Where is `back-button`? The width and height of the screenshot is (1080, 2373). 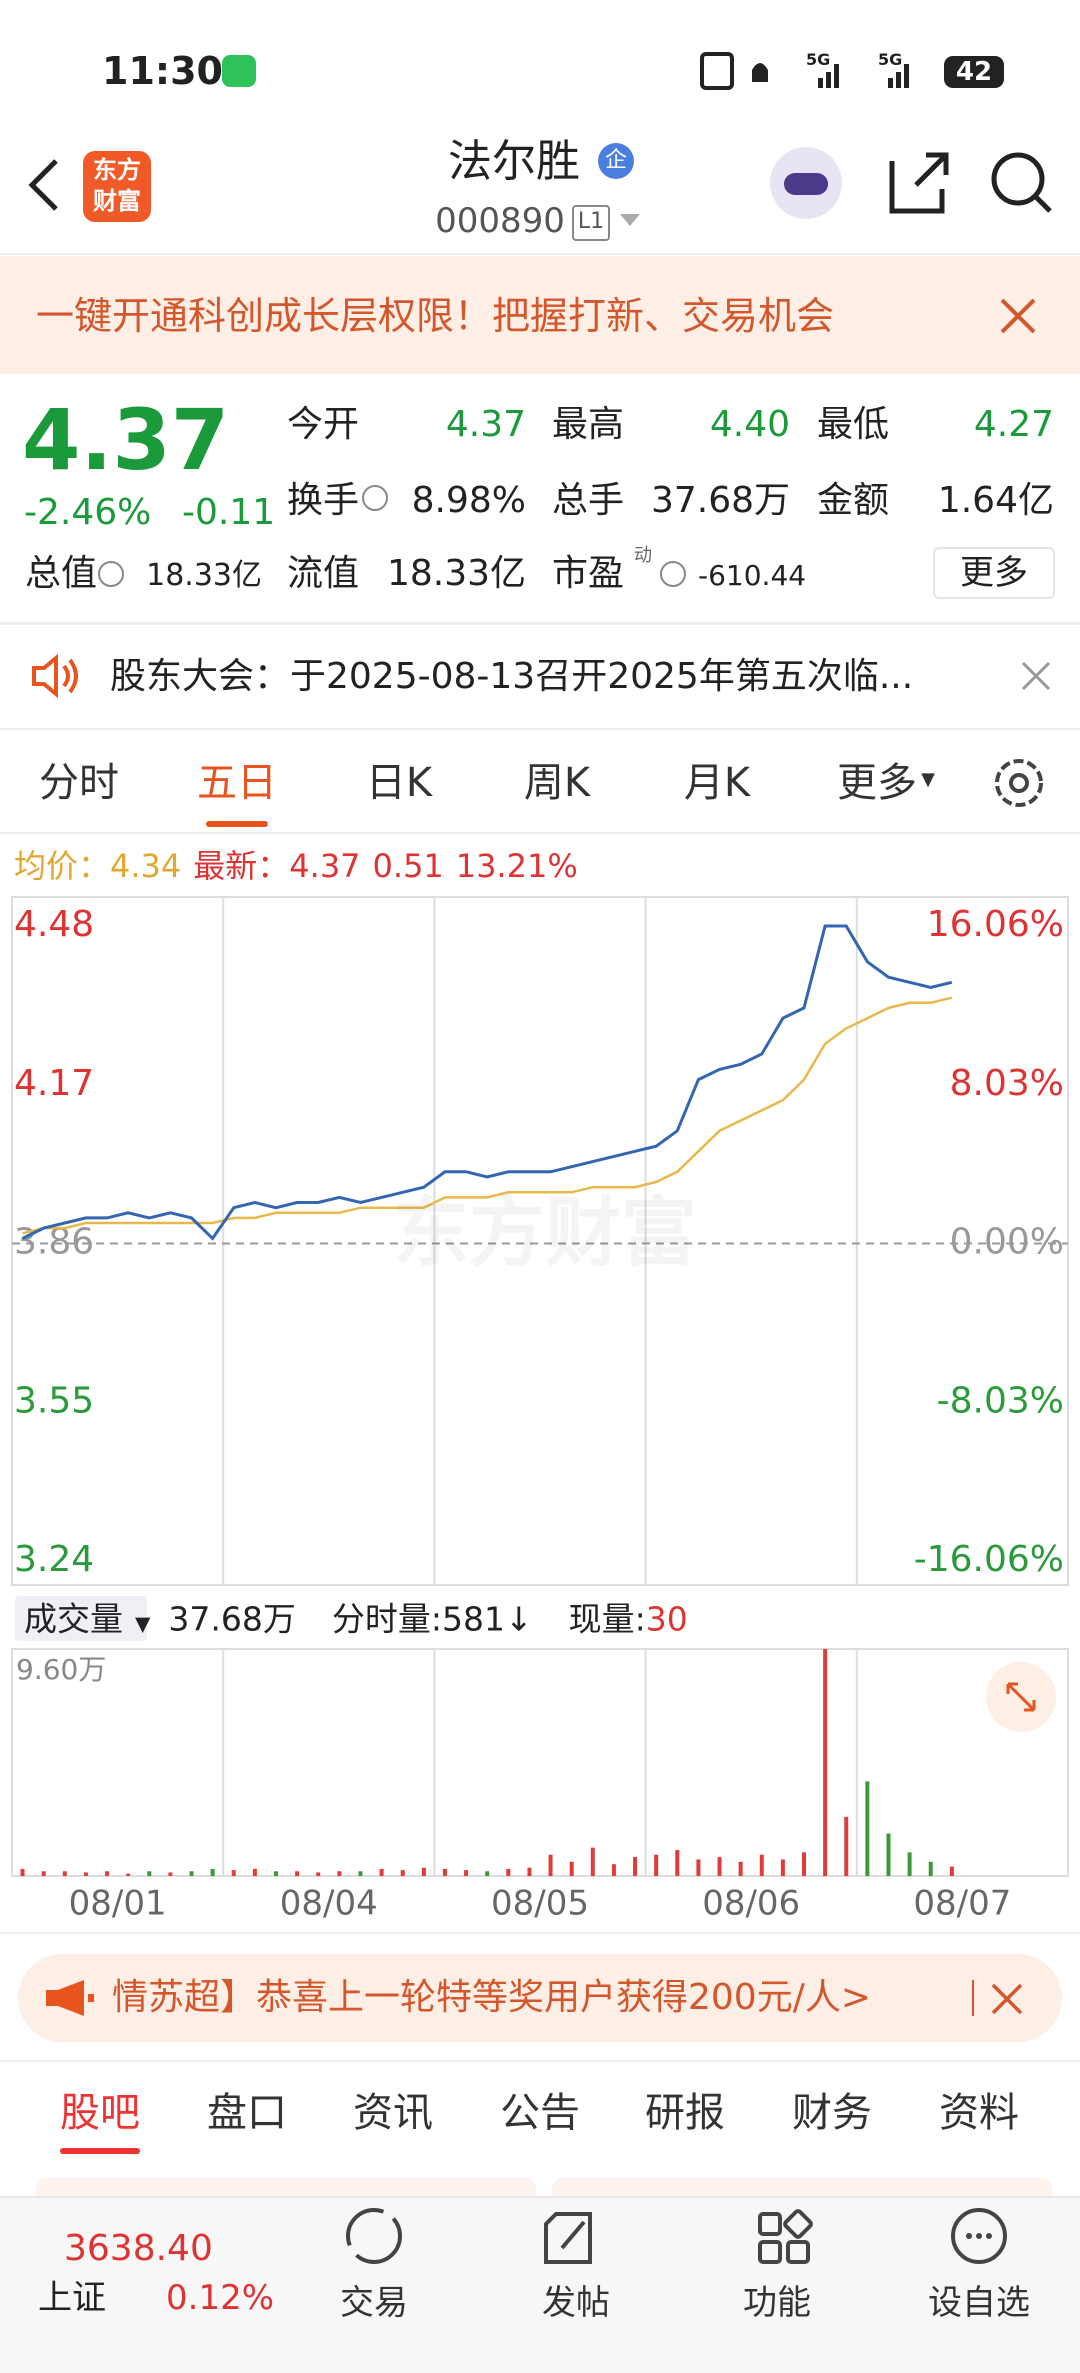
back-button is located at coordinates (45, 185).